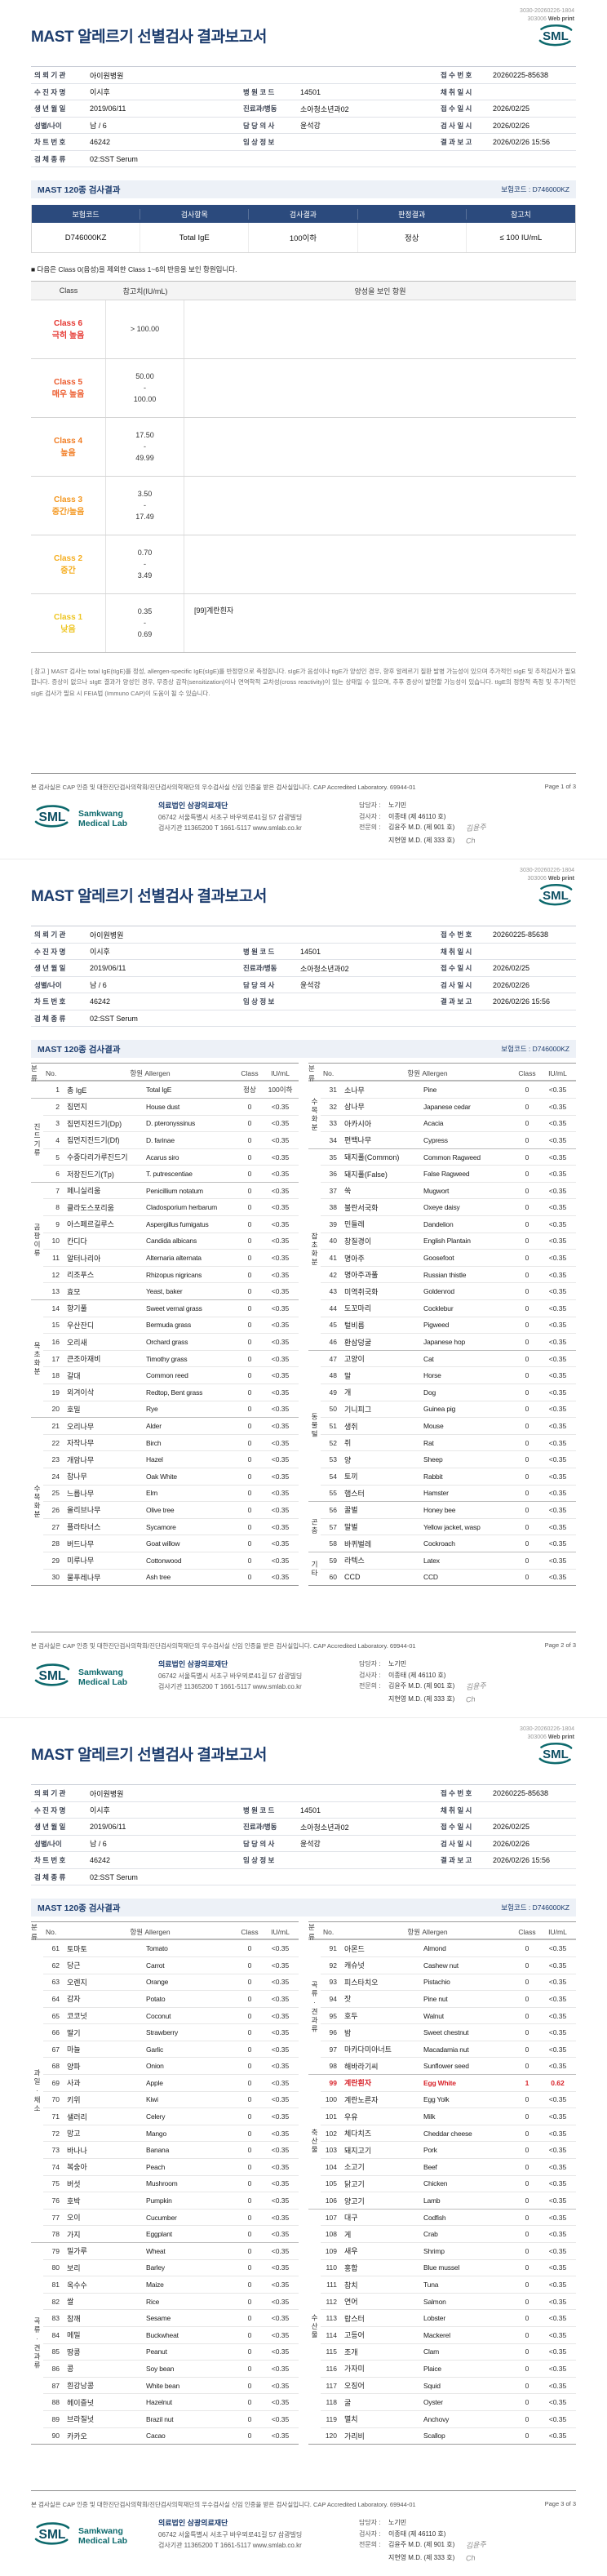 Image resolution: width=607 pixels, height=2576 pixels. Describe the element at coordinates (434, 2436) in the screenshot. I see `allergen-name-en: Scallop` at that location.